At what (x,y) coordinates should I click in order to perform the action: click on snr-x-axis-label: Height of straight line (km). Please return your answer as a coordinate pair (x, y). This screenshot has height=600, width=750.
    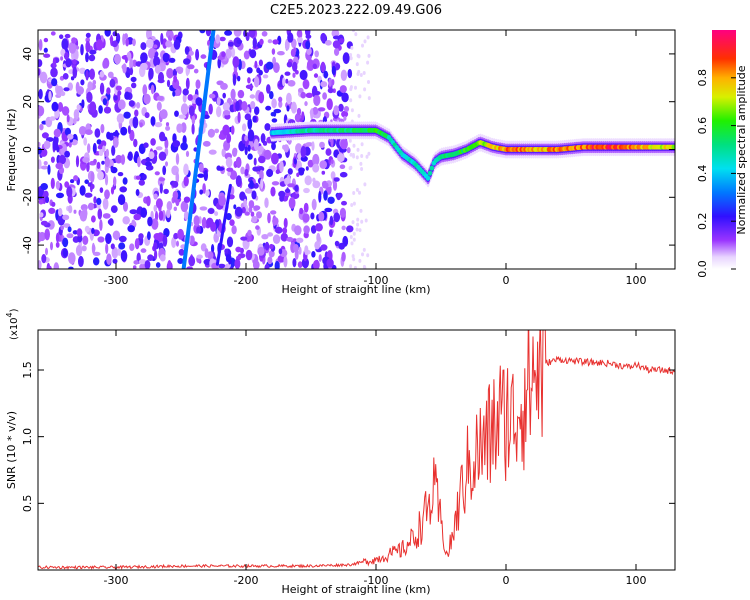
    Looking at the image, I should click on (355, 589).